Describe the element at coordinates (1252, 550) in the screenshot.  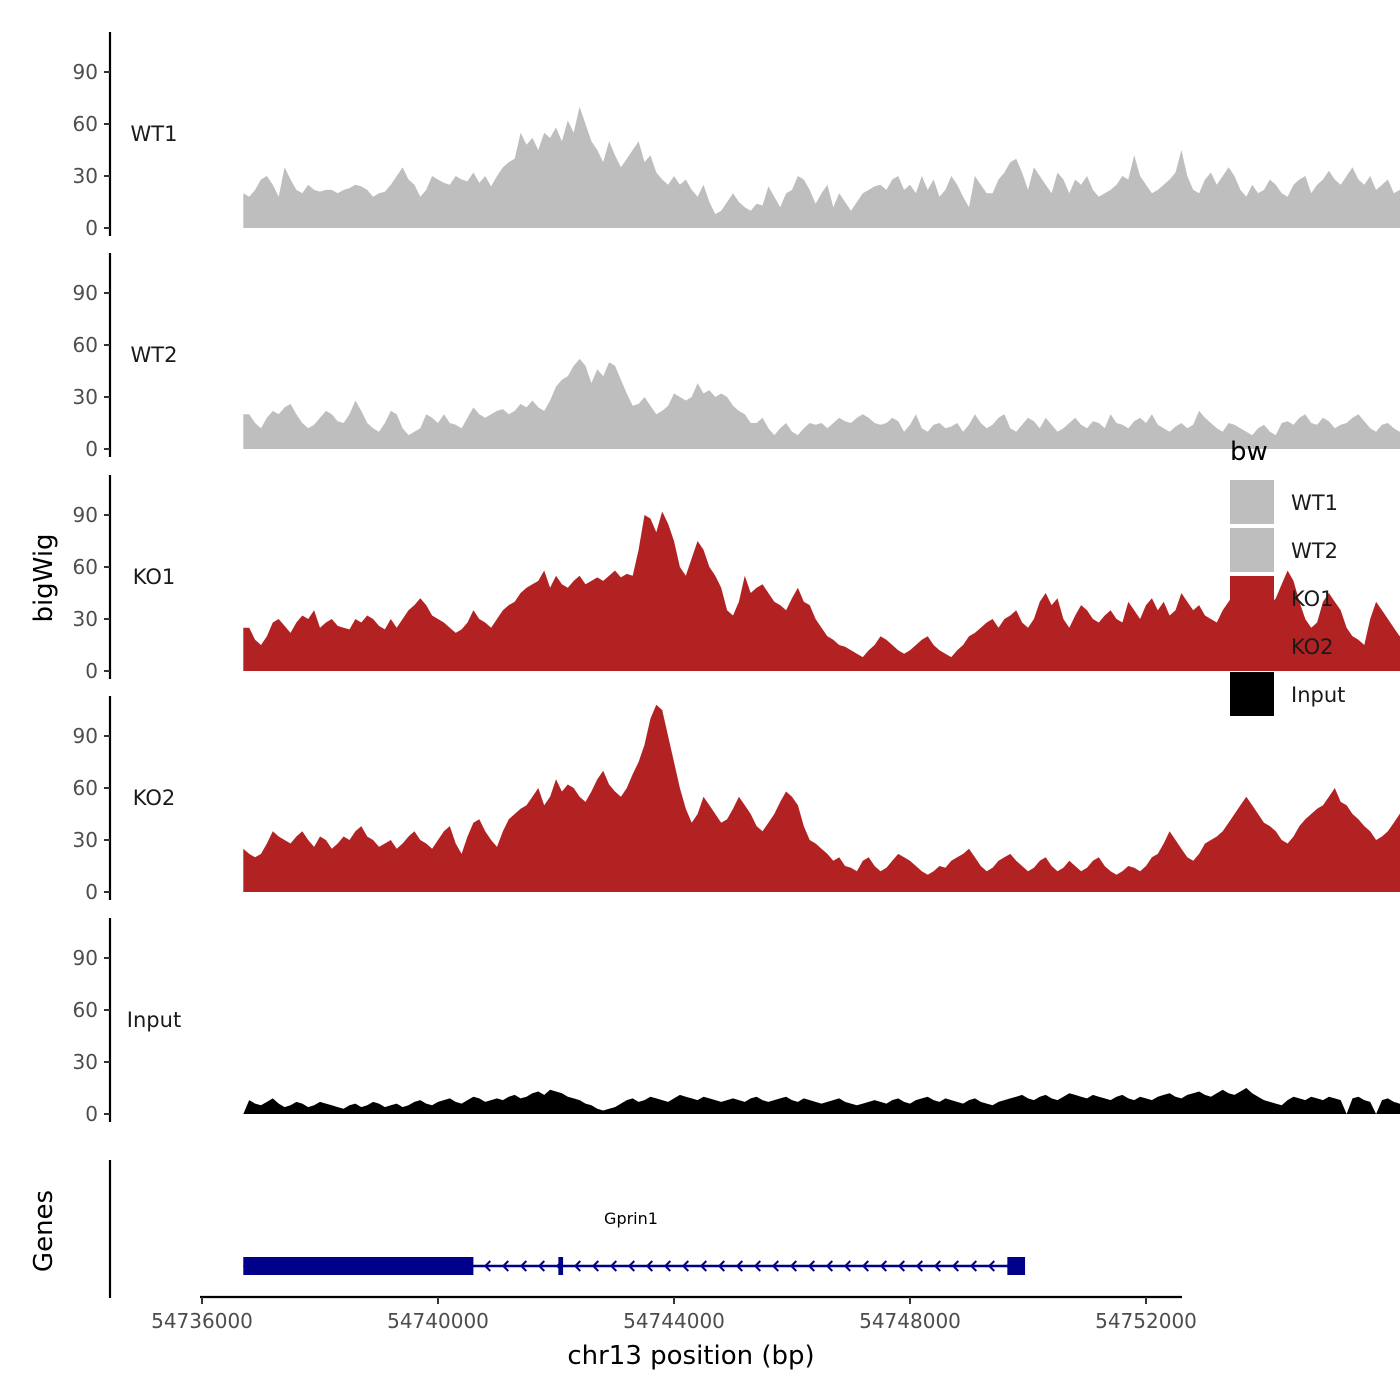
I see `legend-swatch-wt2` at that location.